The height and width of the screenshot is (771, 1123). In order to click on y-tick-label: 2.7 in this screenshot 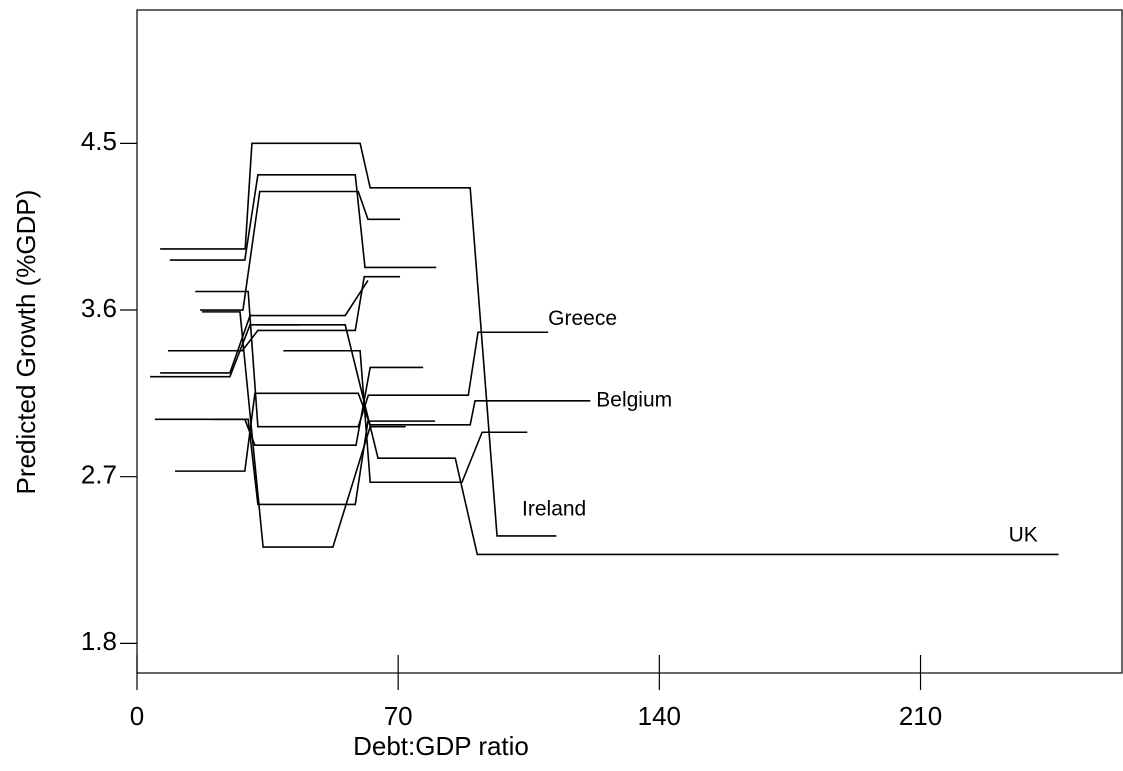, I will do `click(99, 475)`.